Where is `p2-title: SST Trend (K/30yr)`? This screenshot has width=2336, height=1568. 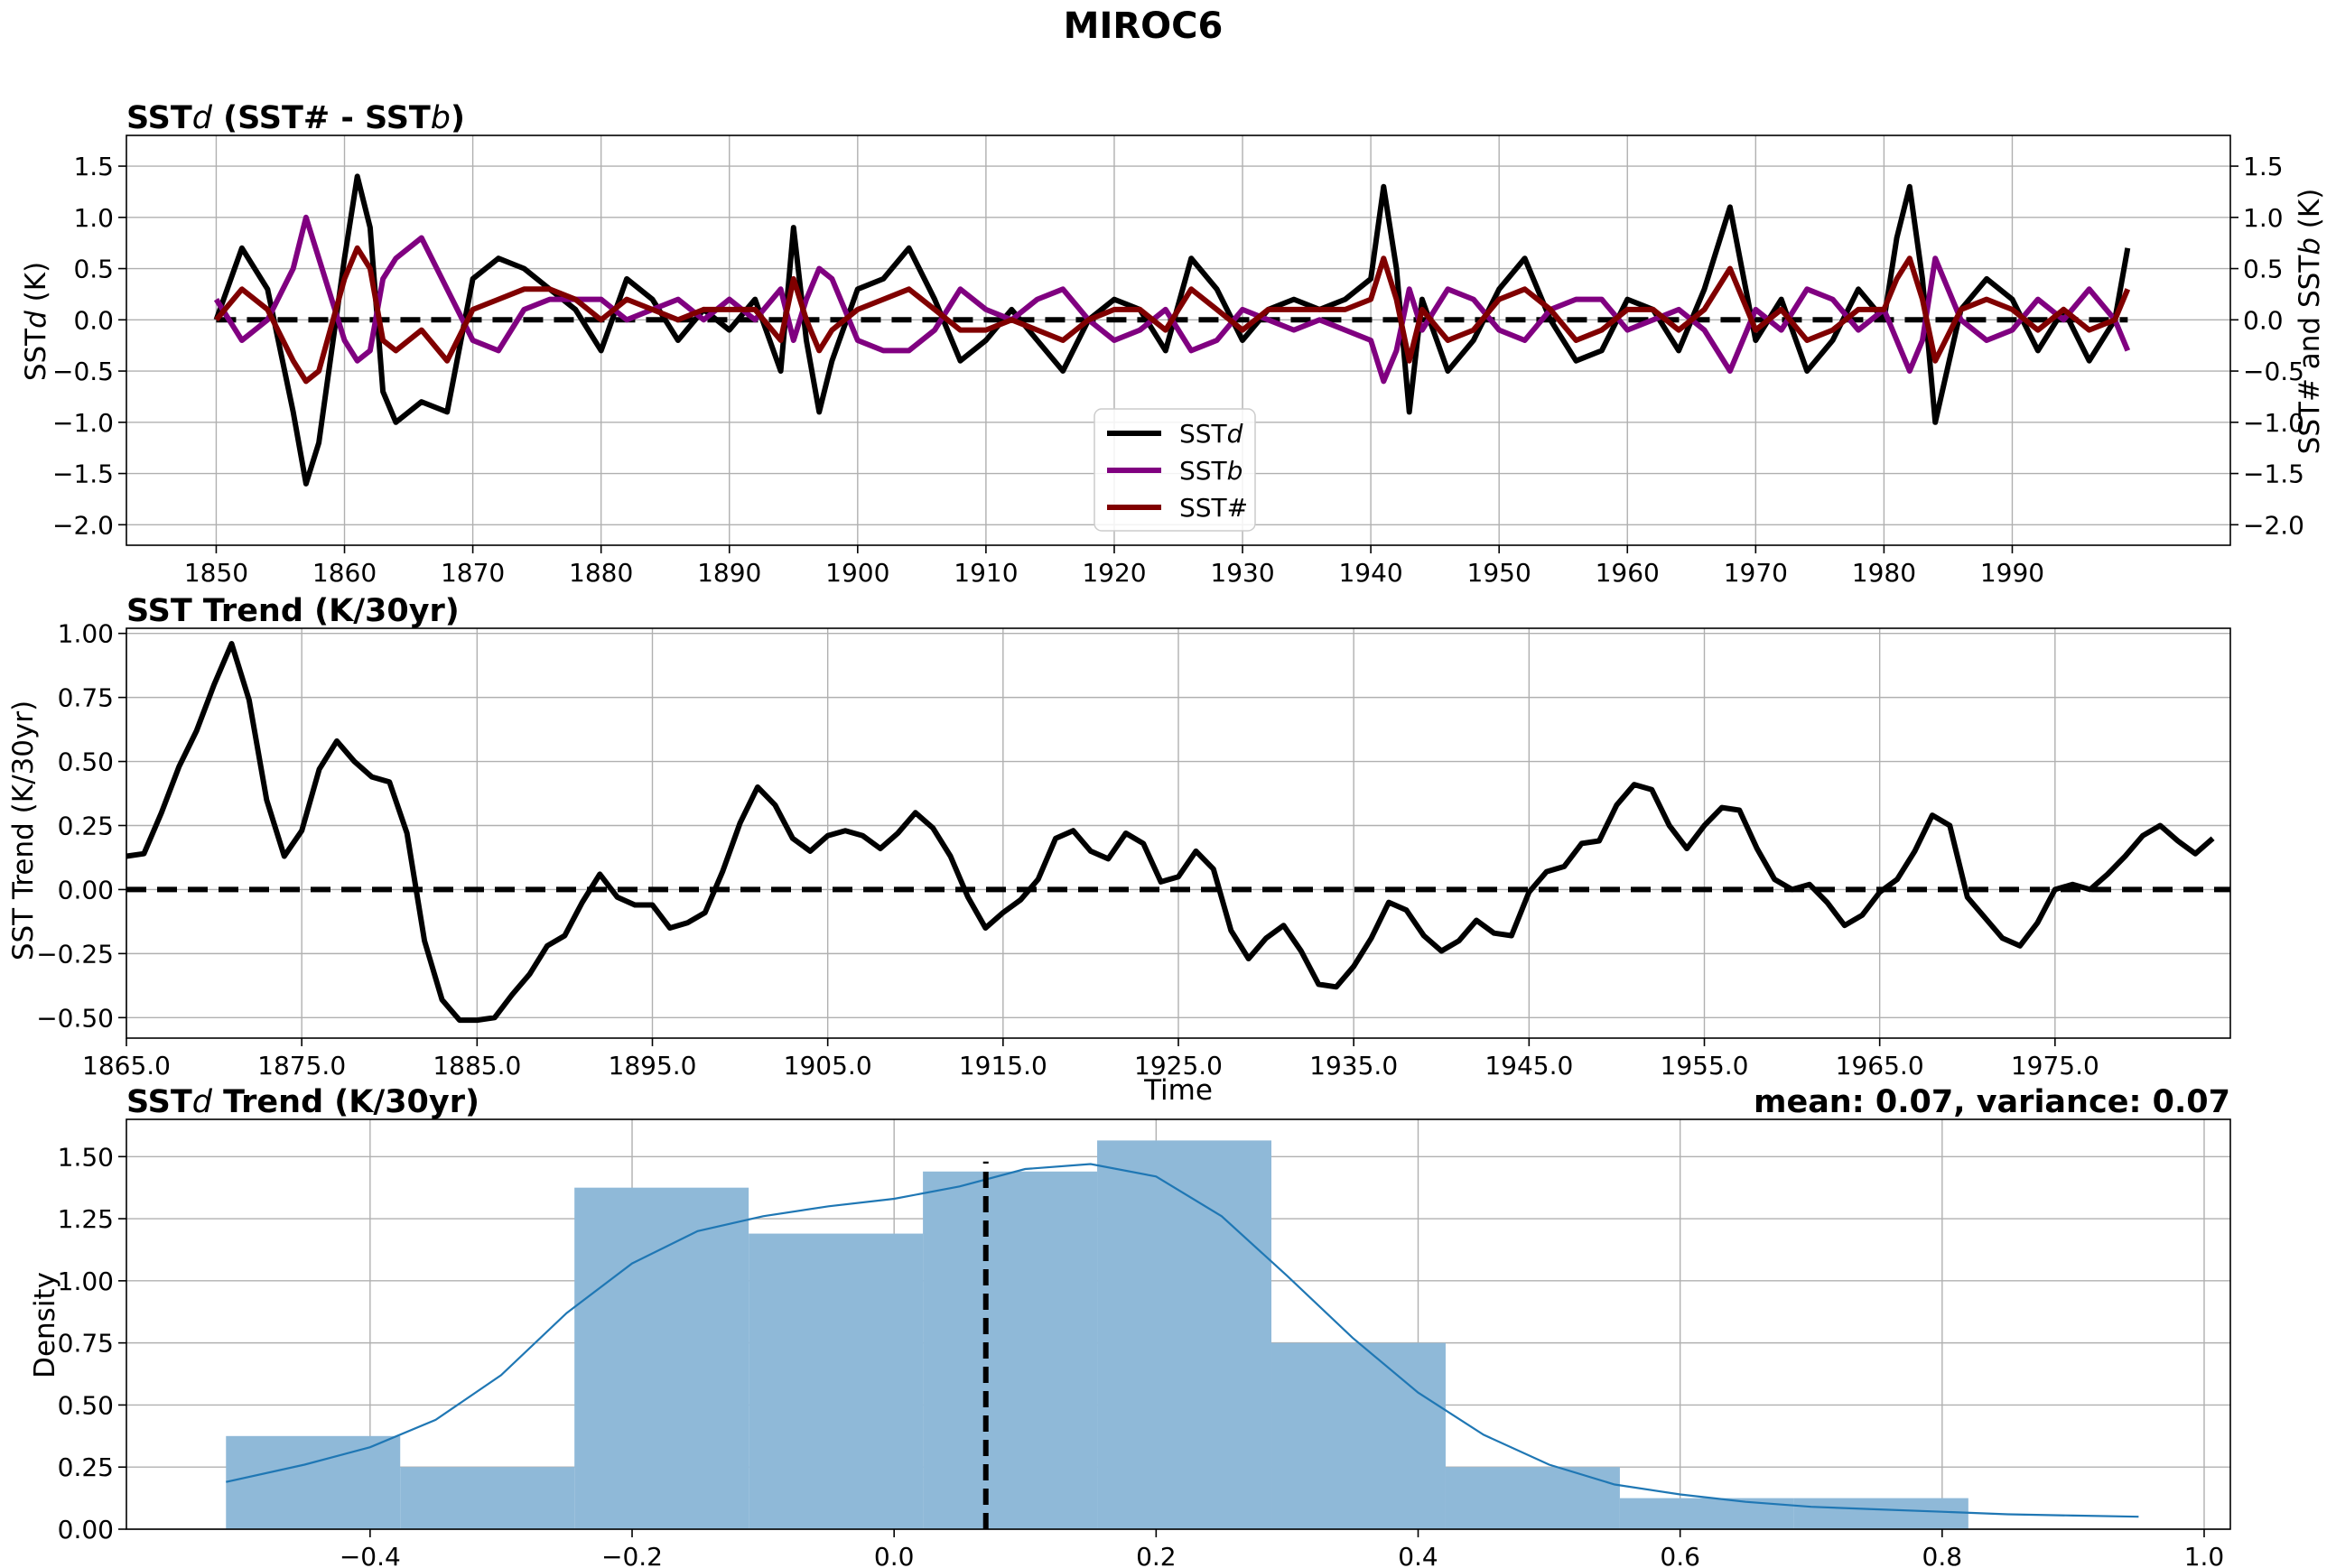
p2-title: SST Trend (K/30yr) is located at coordinates (293, 611).